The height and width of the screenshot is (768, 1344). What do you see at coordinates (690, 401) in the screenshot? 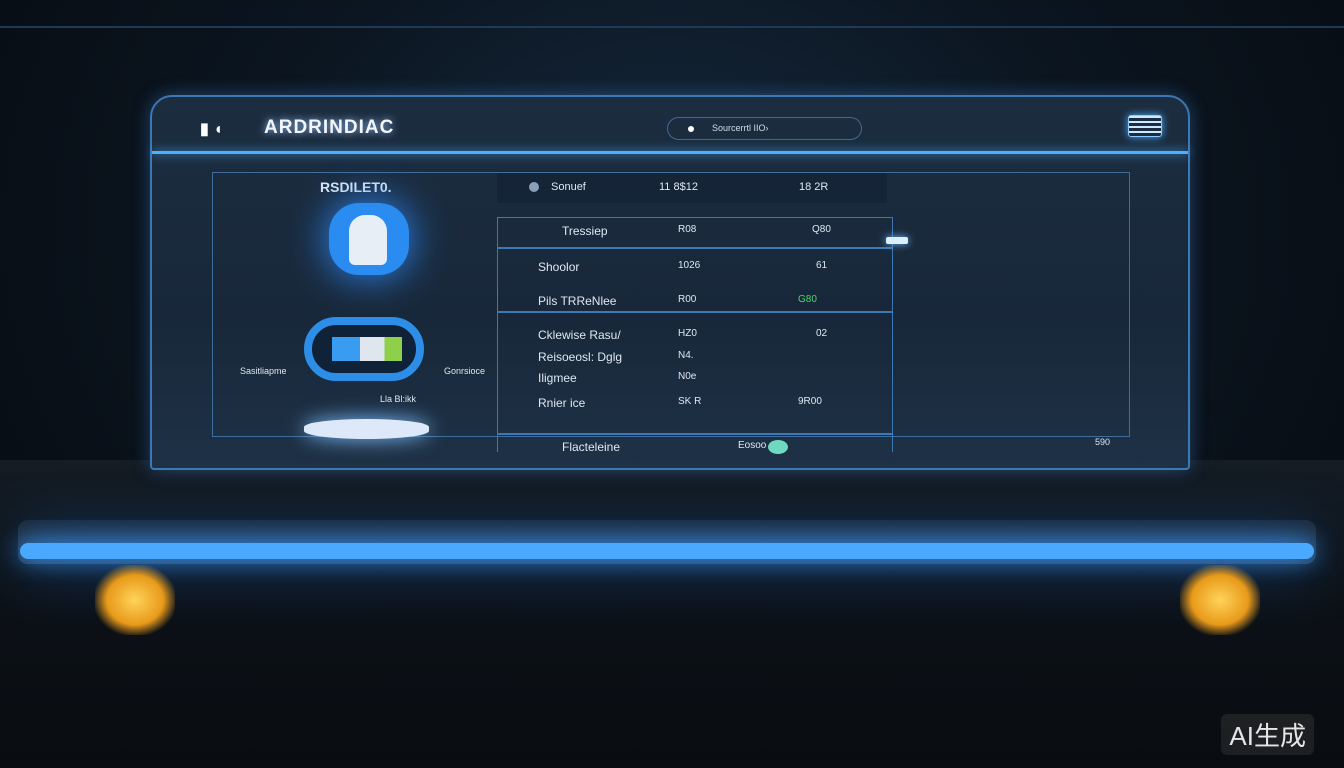
I see `cell-v1: SK R` at bounding box center [690, 401].